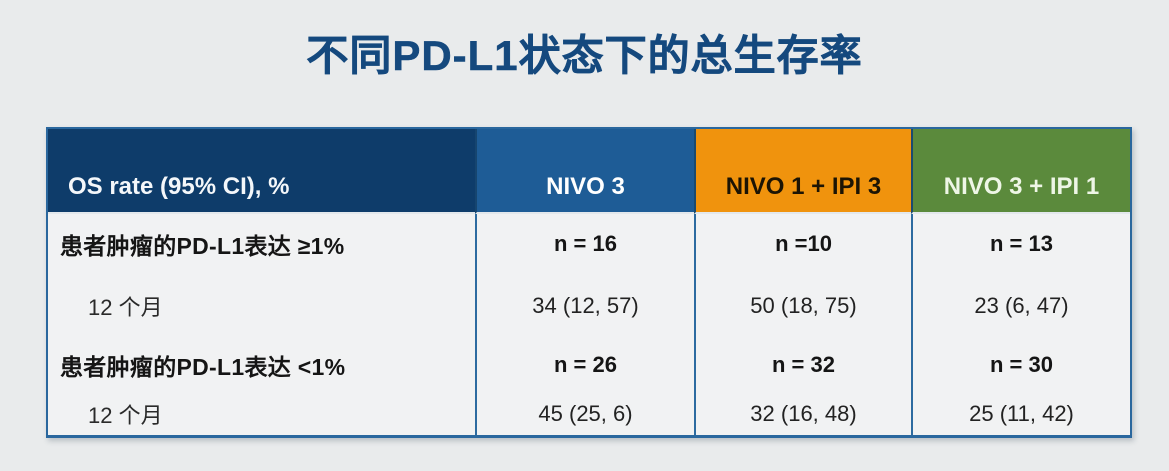 The height and width of the screenshot is (471, 1169). Describe the element at coordinates (584, 171) in the screenshot. I see `table-header-nivo3: NIVO 3` at that location.